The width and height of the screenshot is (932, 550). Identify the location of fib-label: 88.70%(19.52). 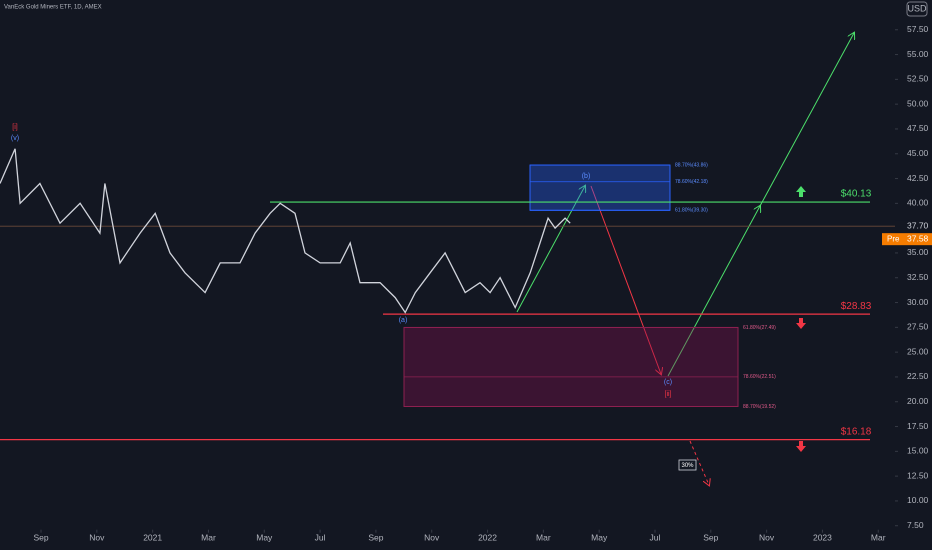
(759, 407).